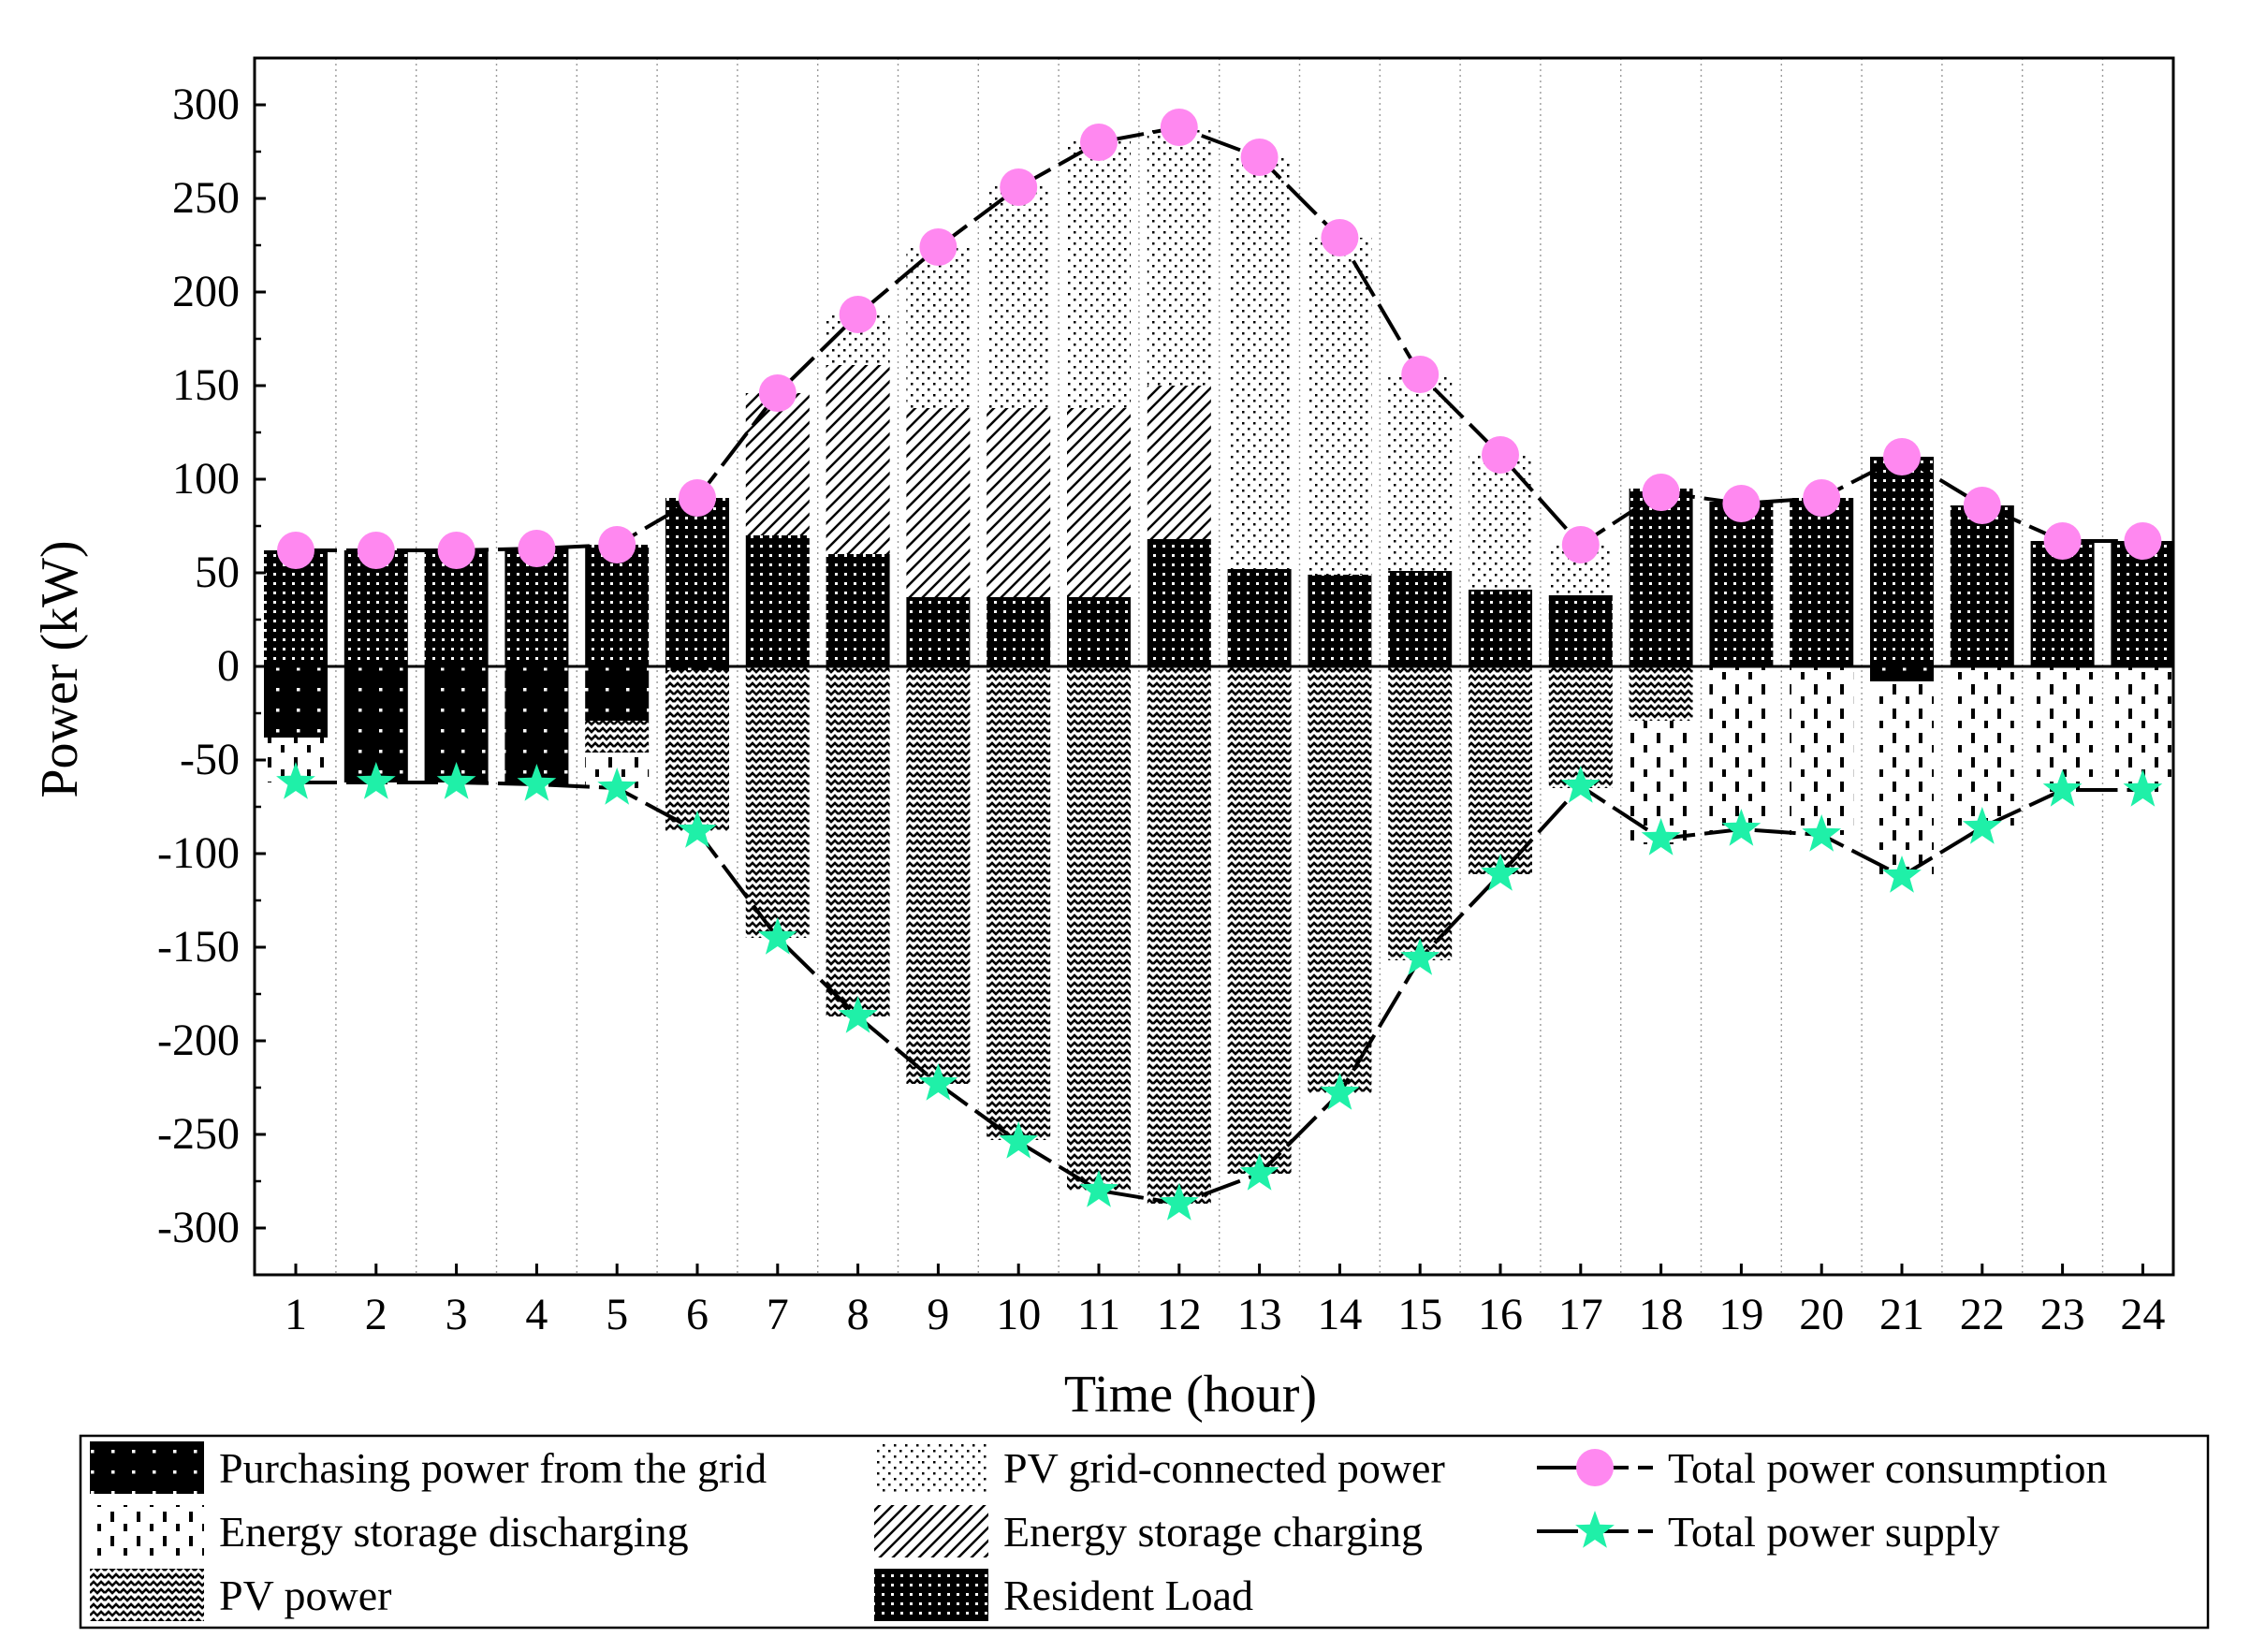  I want to click on y-tick-label: 100, so click(206, 479).